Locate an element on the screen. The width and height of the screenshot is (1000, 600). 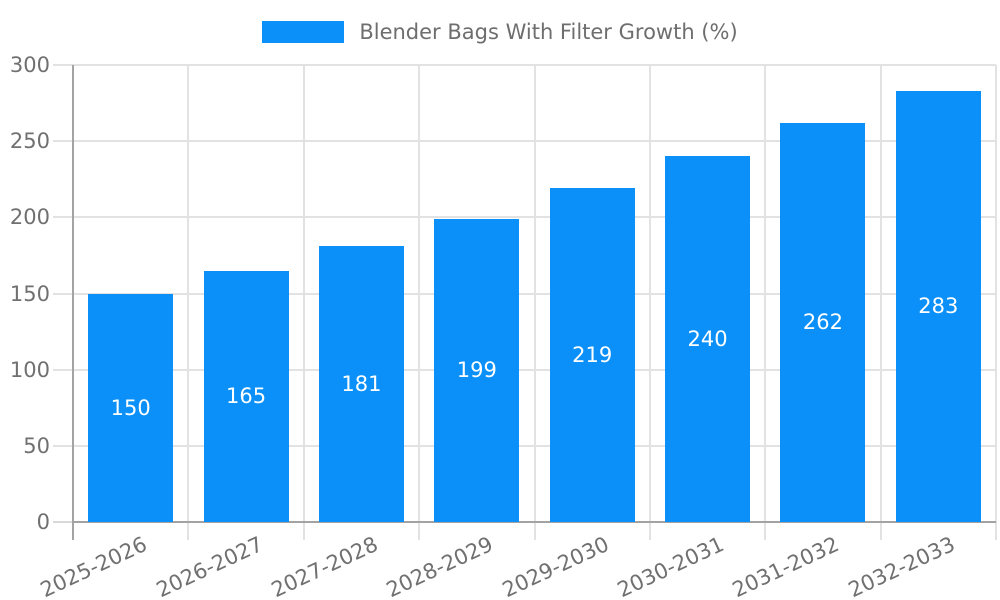
bar: 262 is located at coordinates (823, 322).